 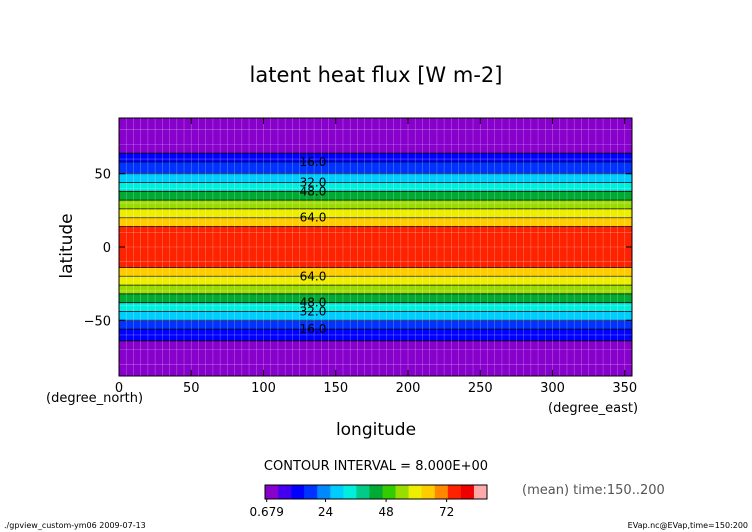 What do you see at coordinates (385, 512) in the screenshot?
I see `colorbar-tick-label: 48` at bounding box center [385, 512].